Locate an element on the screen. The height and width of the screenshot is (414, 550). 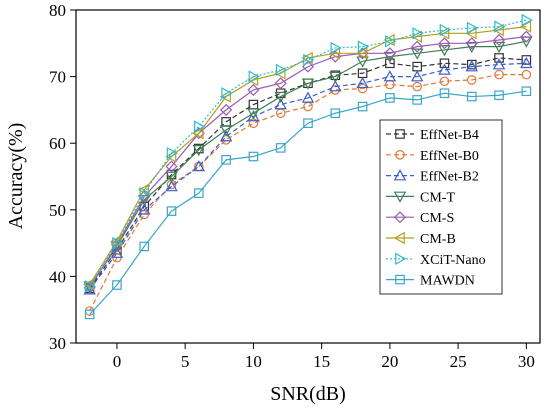
legend-item: EffNet-B2 is located at coordinates (432, 177).